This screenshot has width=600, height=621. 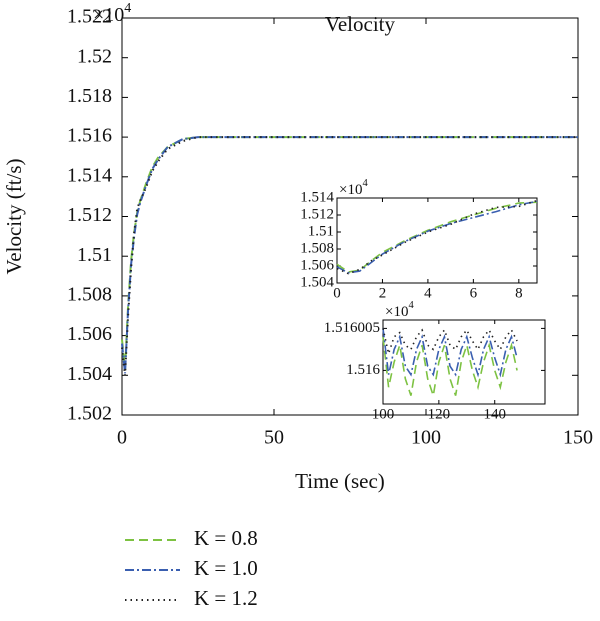 What do you see at coordinates (14, 216) in the screenshot?
I see `y-axis-label: Velocity (ft/s)` at bounding box center [14, 216].